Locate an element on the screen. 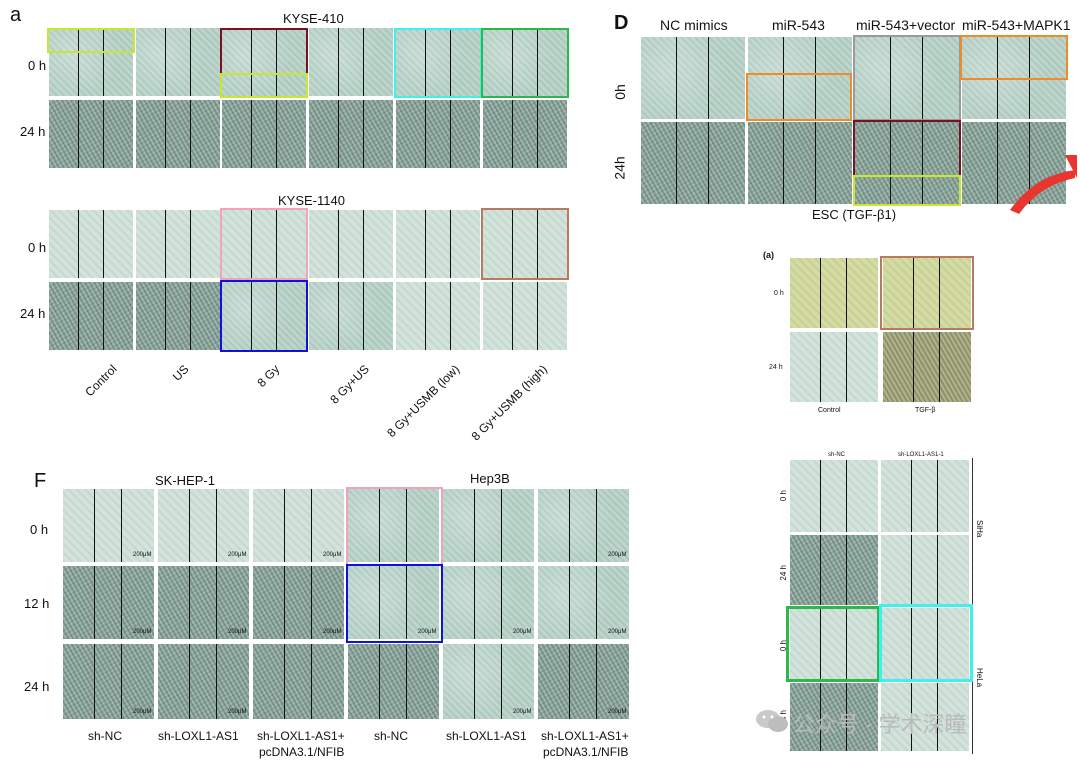  panel-d-col-label: miR-543+vector is located at coordinates (906, 25).